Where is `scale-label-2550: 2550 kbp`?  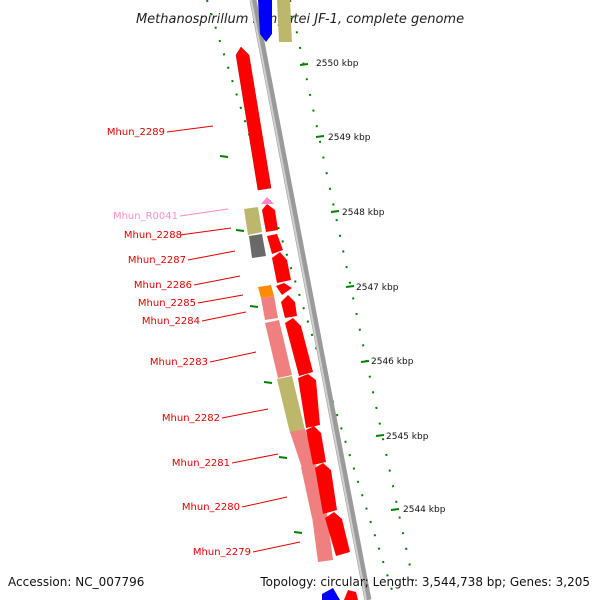
scale-label-2550: 2550 kbp is located at coordinates (337, 64).